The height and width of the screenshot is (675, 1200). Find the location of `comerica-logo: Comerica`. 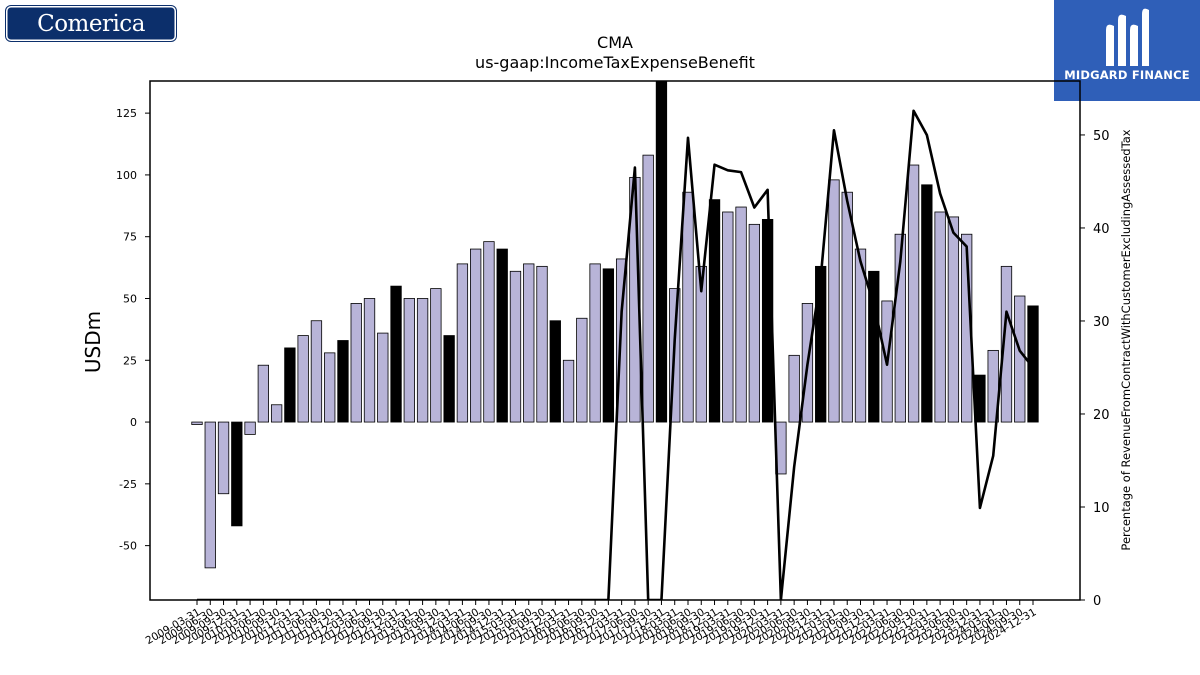

comerica-logo: Comerica is located at coordinates (91, 23).